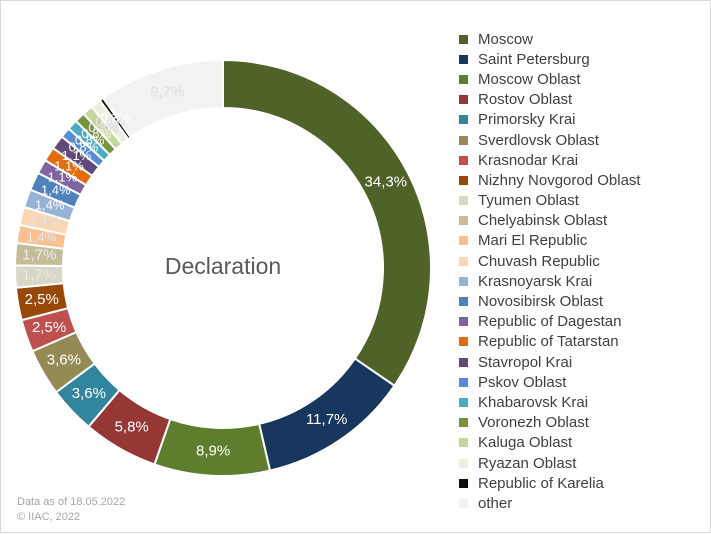  Describe the element at coordinates (533, 402) in the screenshot. I see `legend-label: Khabarovsk Krai` at that location.